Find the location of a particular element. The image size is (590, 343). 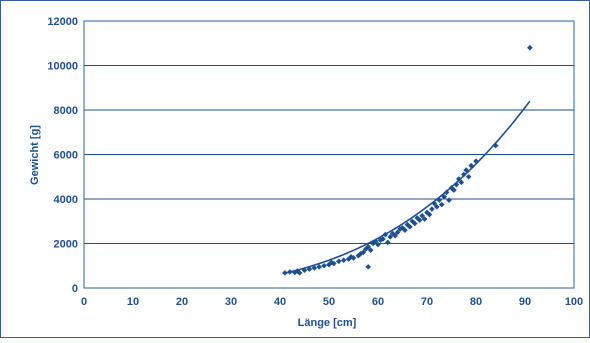

y-tick-label: 6000 is located at coordinates (66, 156).